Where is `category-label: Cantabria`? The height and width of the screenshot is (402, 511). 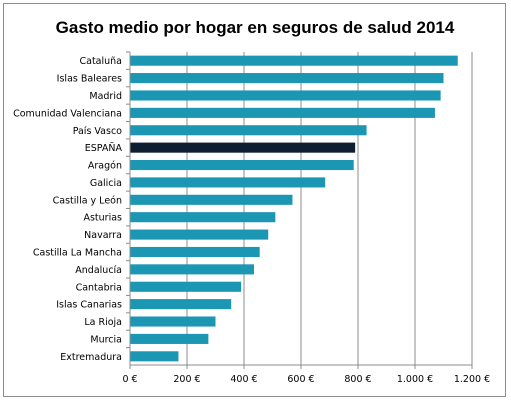 category-label: Cantabria is located at coordinates (99, 287).